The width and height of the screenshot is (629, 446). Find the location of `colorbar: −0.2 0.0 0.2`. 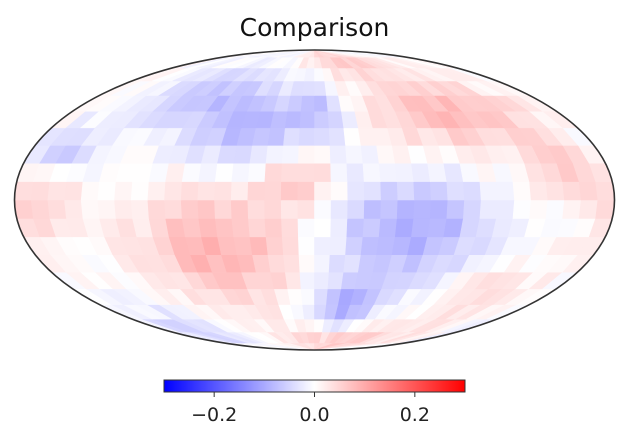

colorbar: −0.2 0.0 0.2 is located at coordinates (314, 402).